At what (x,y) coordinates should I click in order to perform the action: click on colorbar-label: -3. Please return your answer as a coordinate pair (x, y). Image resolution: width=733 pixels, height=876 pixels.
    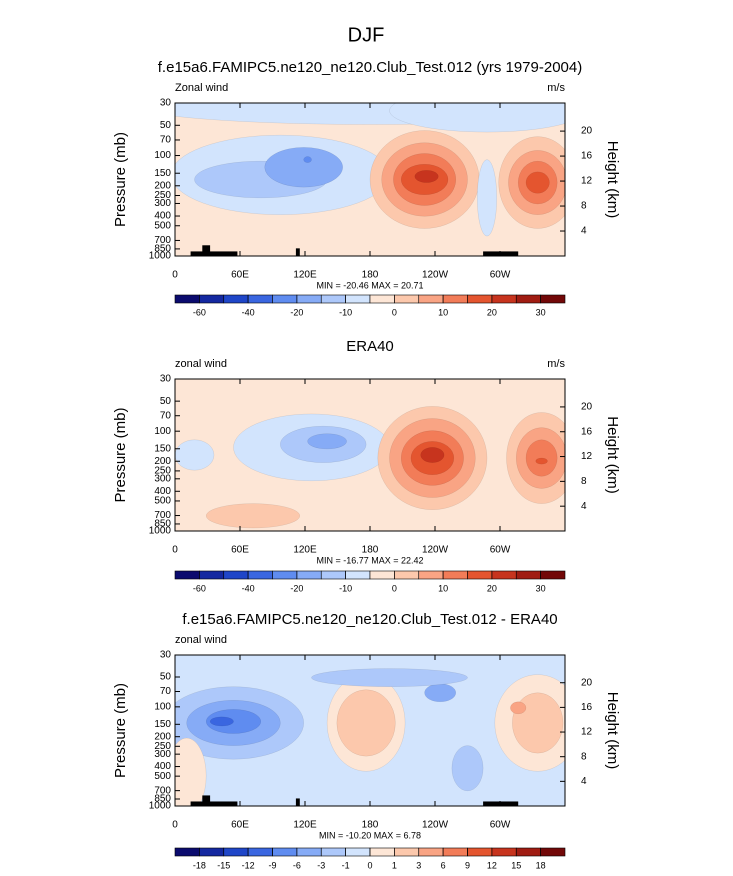
    Looking at the image, I should click on (321, 865).